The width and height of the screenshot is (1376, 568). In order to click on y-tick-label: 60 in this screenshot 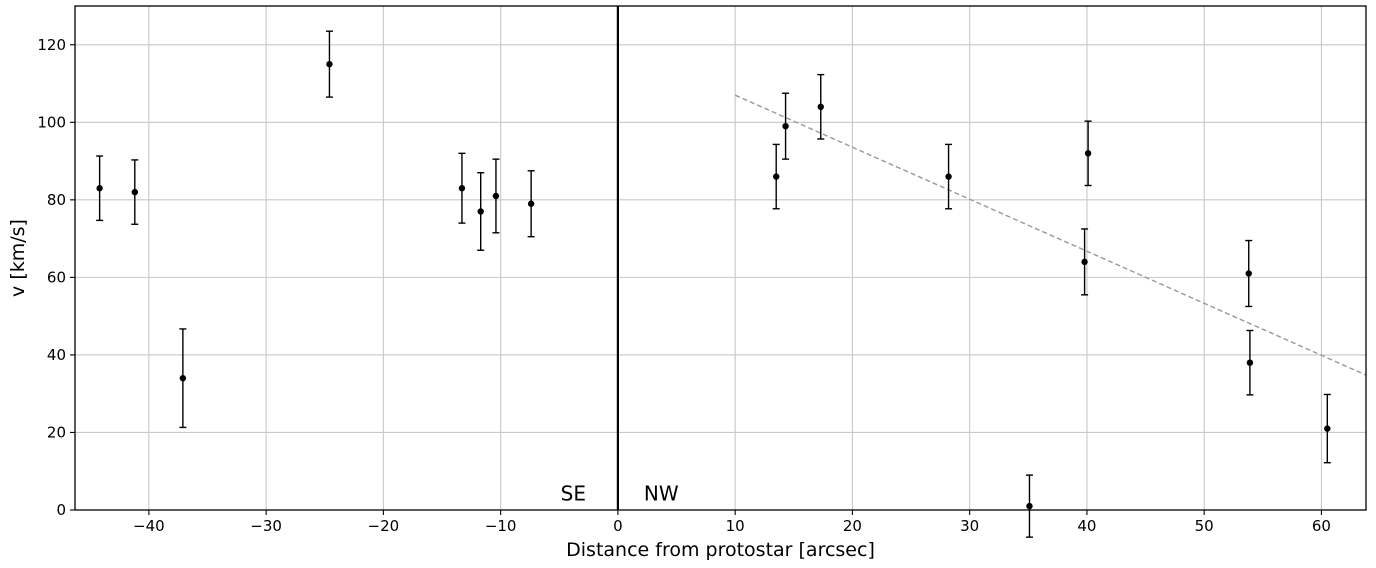, I will do `click(56, 277)`.